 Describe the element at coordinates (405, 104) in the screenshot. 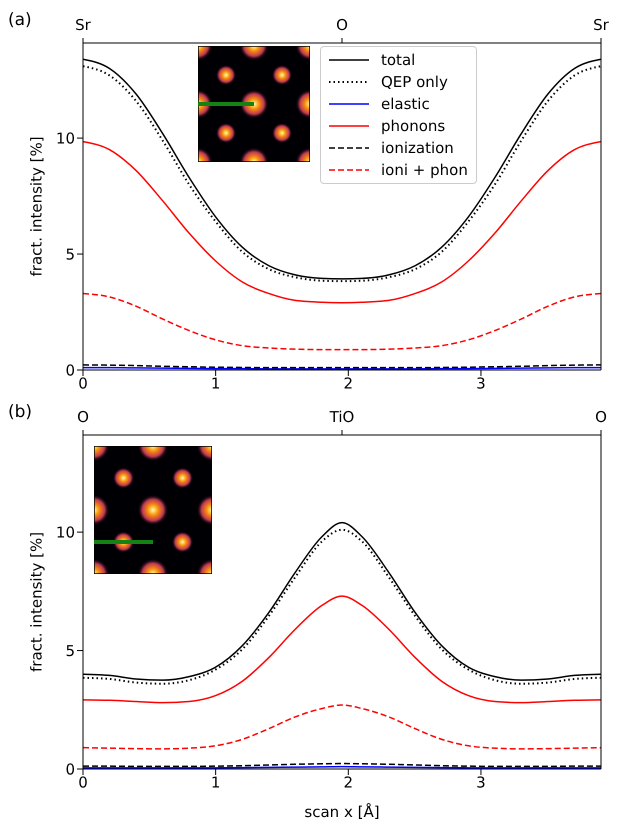

I see `legend-label: elastic` at that location.